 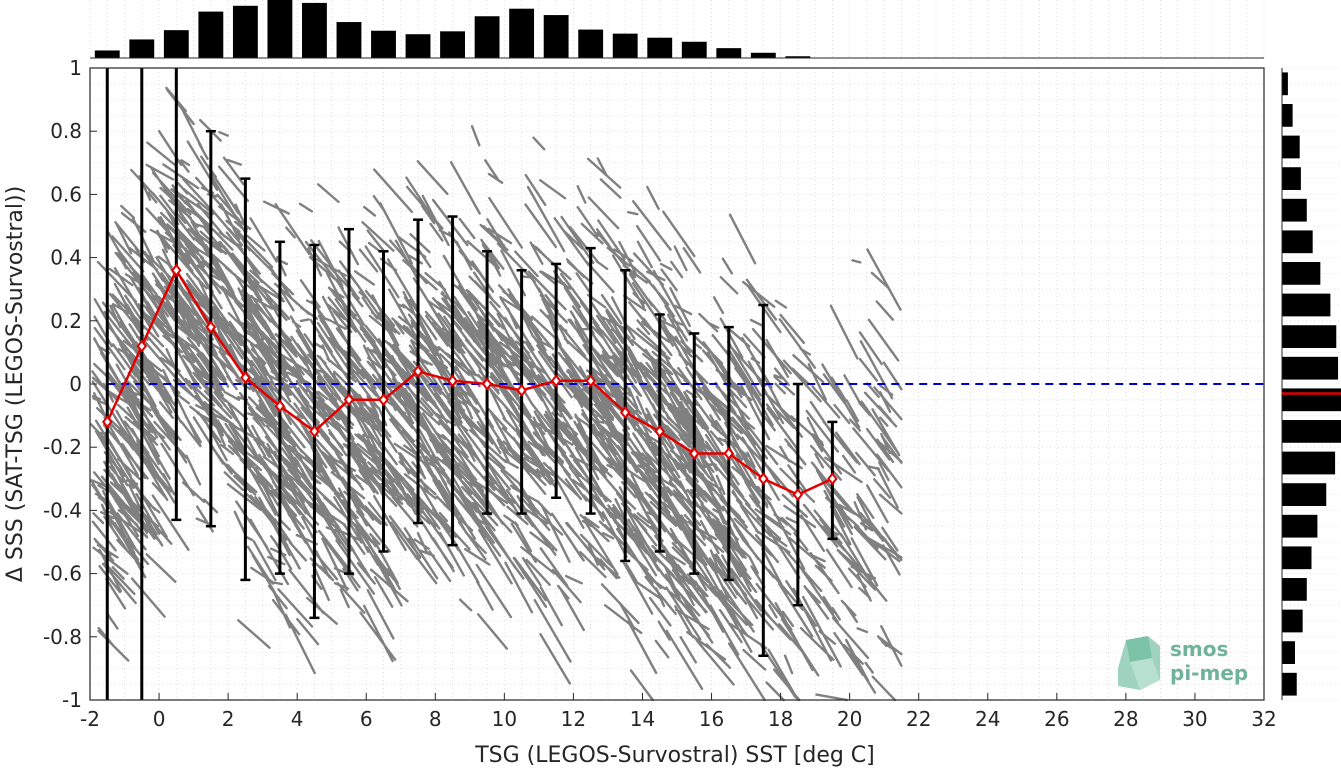 What do you see at coordinates (1125, 719) in the screenshot?
I see `x-tick-label: 28` at bounding box center [1125, 719].